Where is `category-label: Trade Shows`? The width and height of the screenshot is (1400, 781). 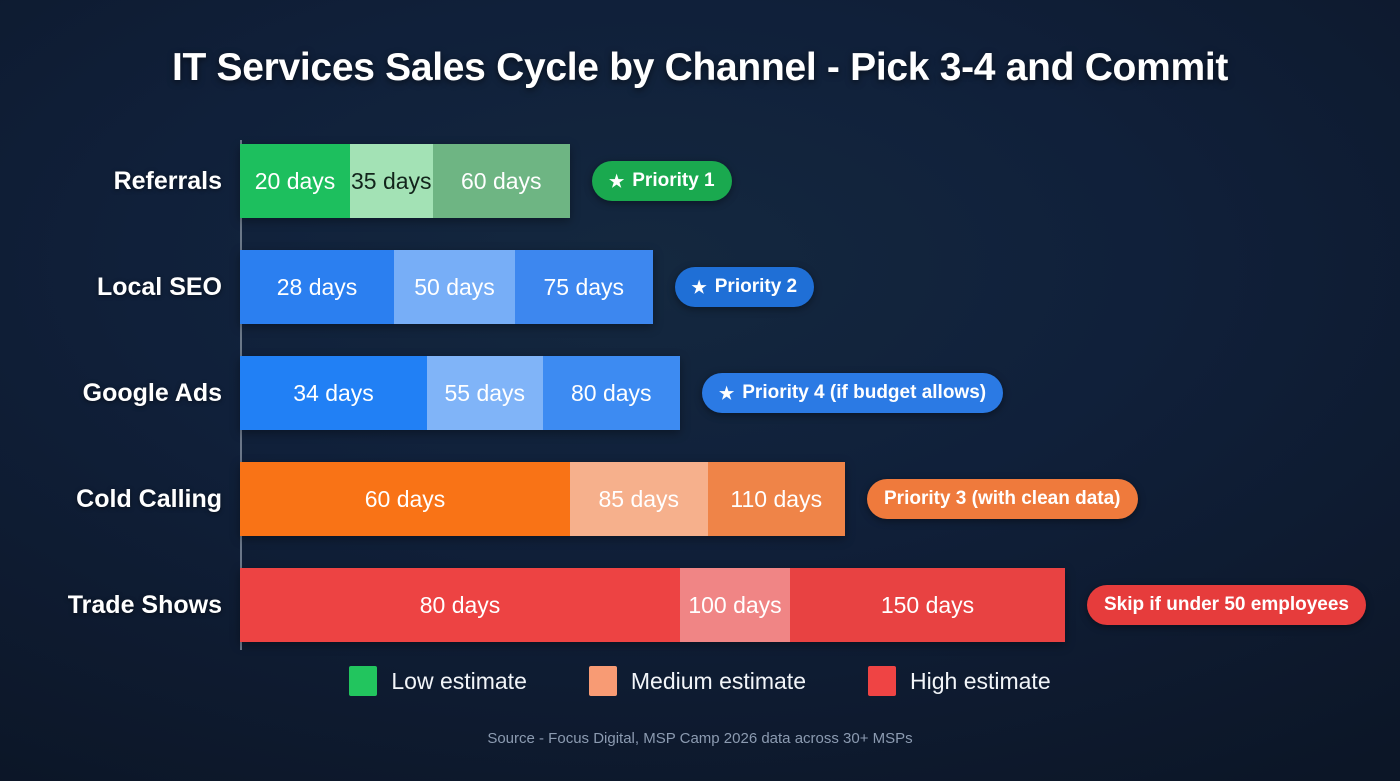 category-label: Trade Shows is located at coordinates (144, 604).